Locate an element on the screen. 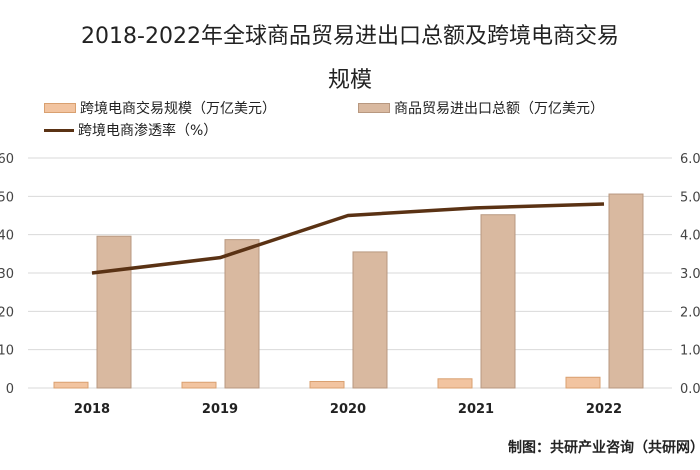  y-tick-label: 30 is located at coordinates (7, 274).